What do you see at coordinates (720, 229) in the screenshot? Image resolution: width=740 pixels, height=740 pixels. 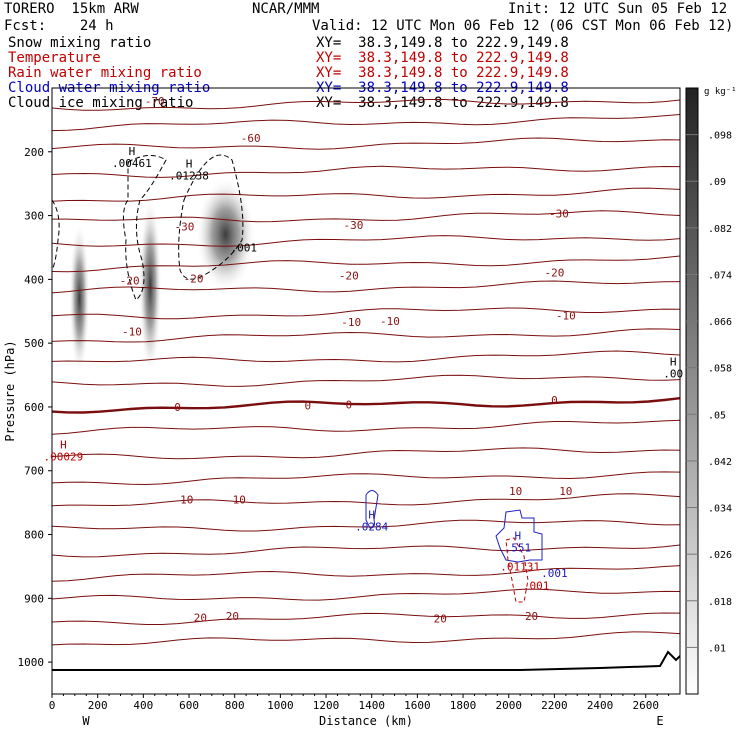 I see `colorbar-tick-label: .082` at bounding box center [720, 229].